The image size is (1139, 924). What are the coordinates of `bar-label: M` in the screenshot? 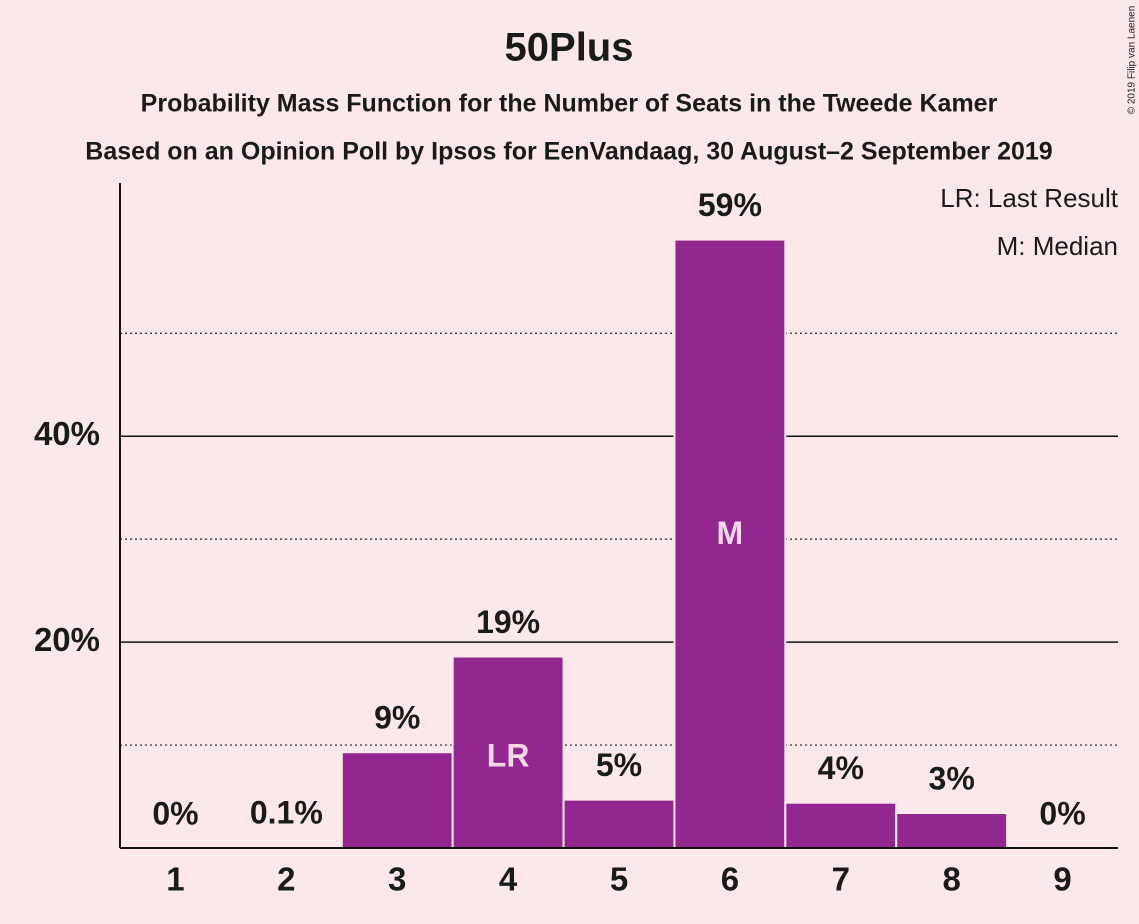 It's located at (730, 533).